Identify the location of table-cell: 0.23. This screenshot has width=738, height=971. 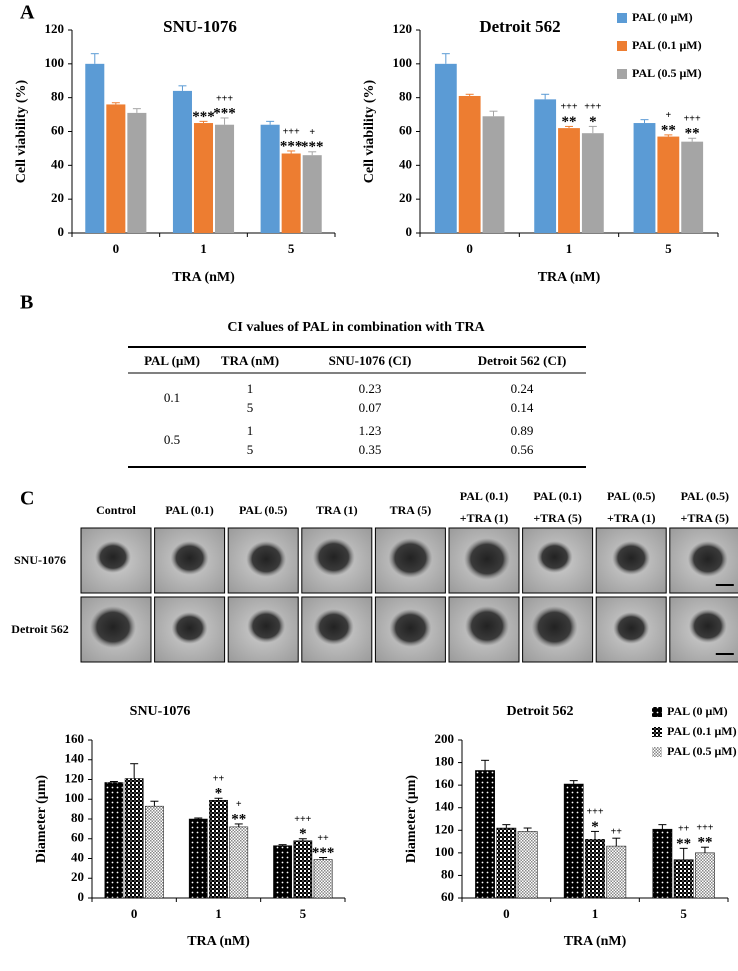
(370, 388).